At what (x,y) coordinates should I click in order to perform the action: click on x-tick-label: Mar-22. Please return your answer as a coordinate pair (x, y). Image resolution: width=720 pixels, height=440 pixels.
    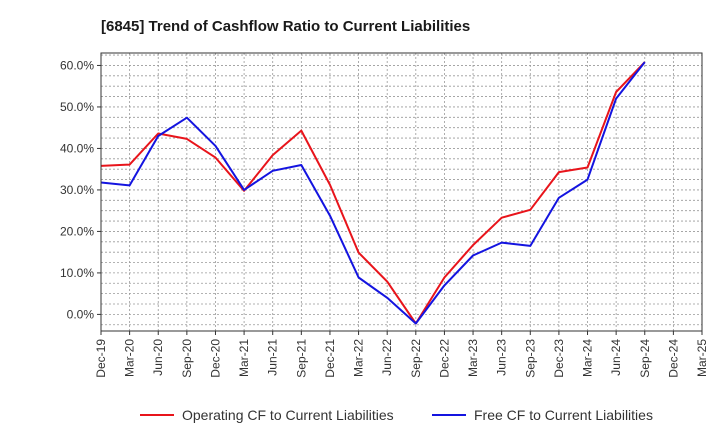
    Looking at the image, I should click on (359, 358).